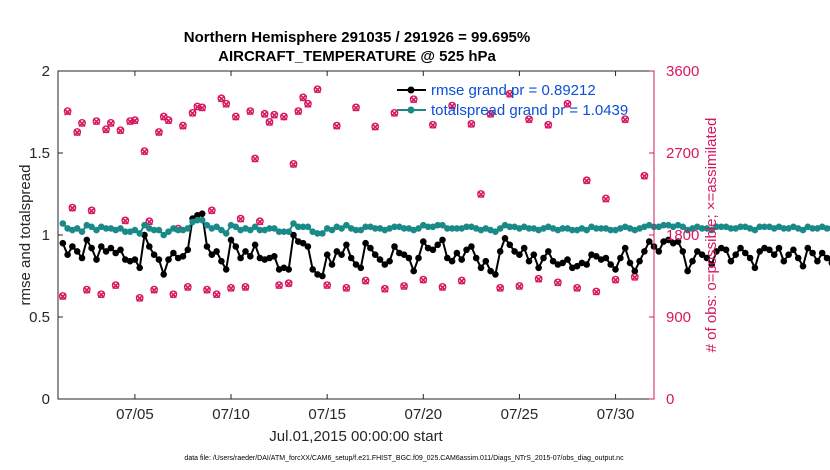  I want to click on legend-spread-label: totalspread grand pr = 1.0439, so click(529, 110).